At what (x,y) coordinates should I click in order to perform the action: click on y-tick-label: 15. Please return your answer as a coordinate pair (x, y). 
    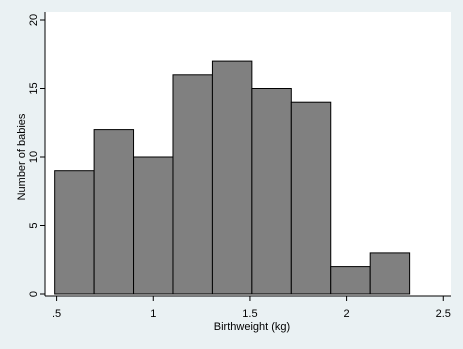
    Looking at the image, I should click on (34, 88).